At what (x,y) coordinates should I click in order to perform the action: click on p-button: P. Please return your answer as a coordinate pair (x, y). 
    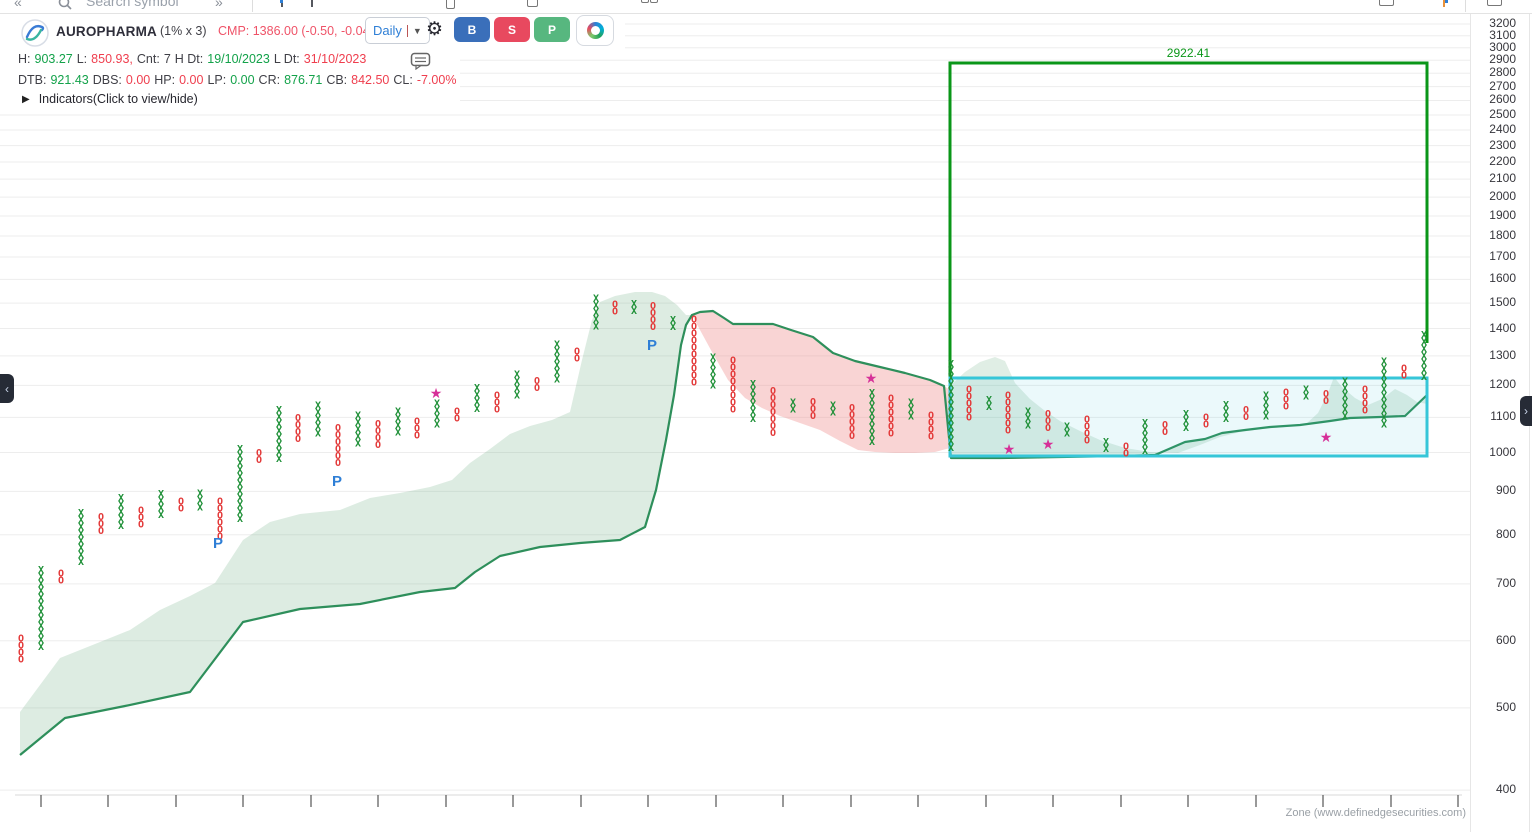
    Looking at the image, I should click on (552, 29).